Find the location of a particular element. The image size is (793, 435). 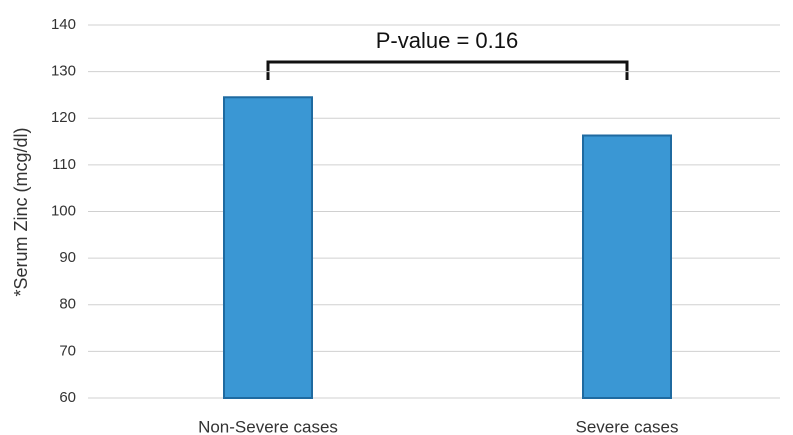

y-tick-label: 100 is located at coordinates (63, 210).